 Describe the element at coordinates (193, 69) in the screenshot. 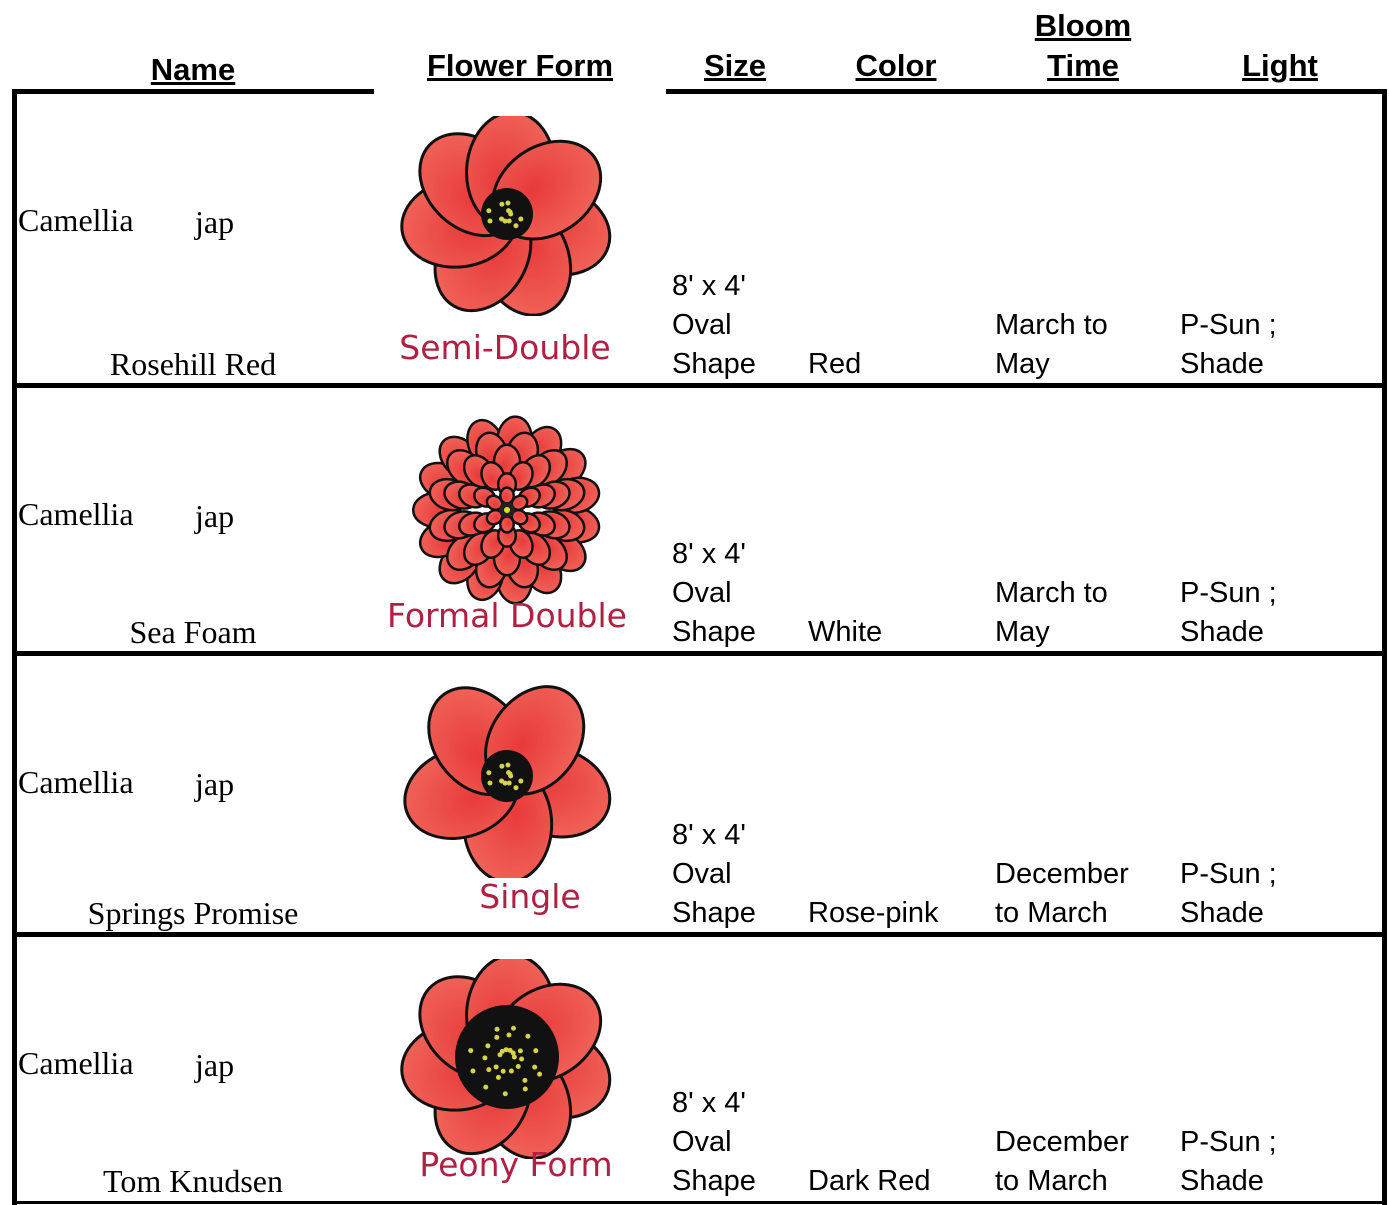

I see `column-header: Name` at that location.